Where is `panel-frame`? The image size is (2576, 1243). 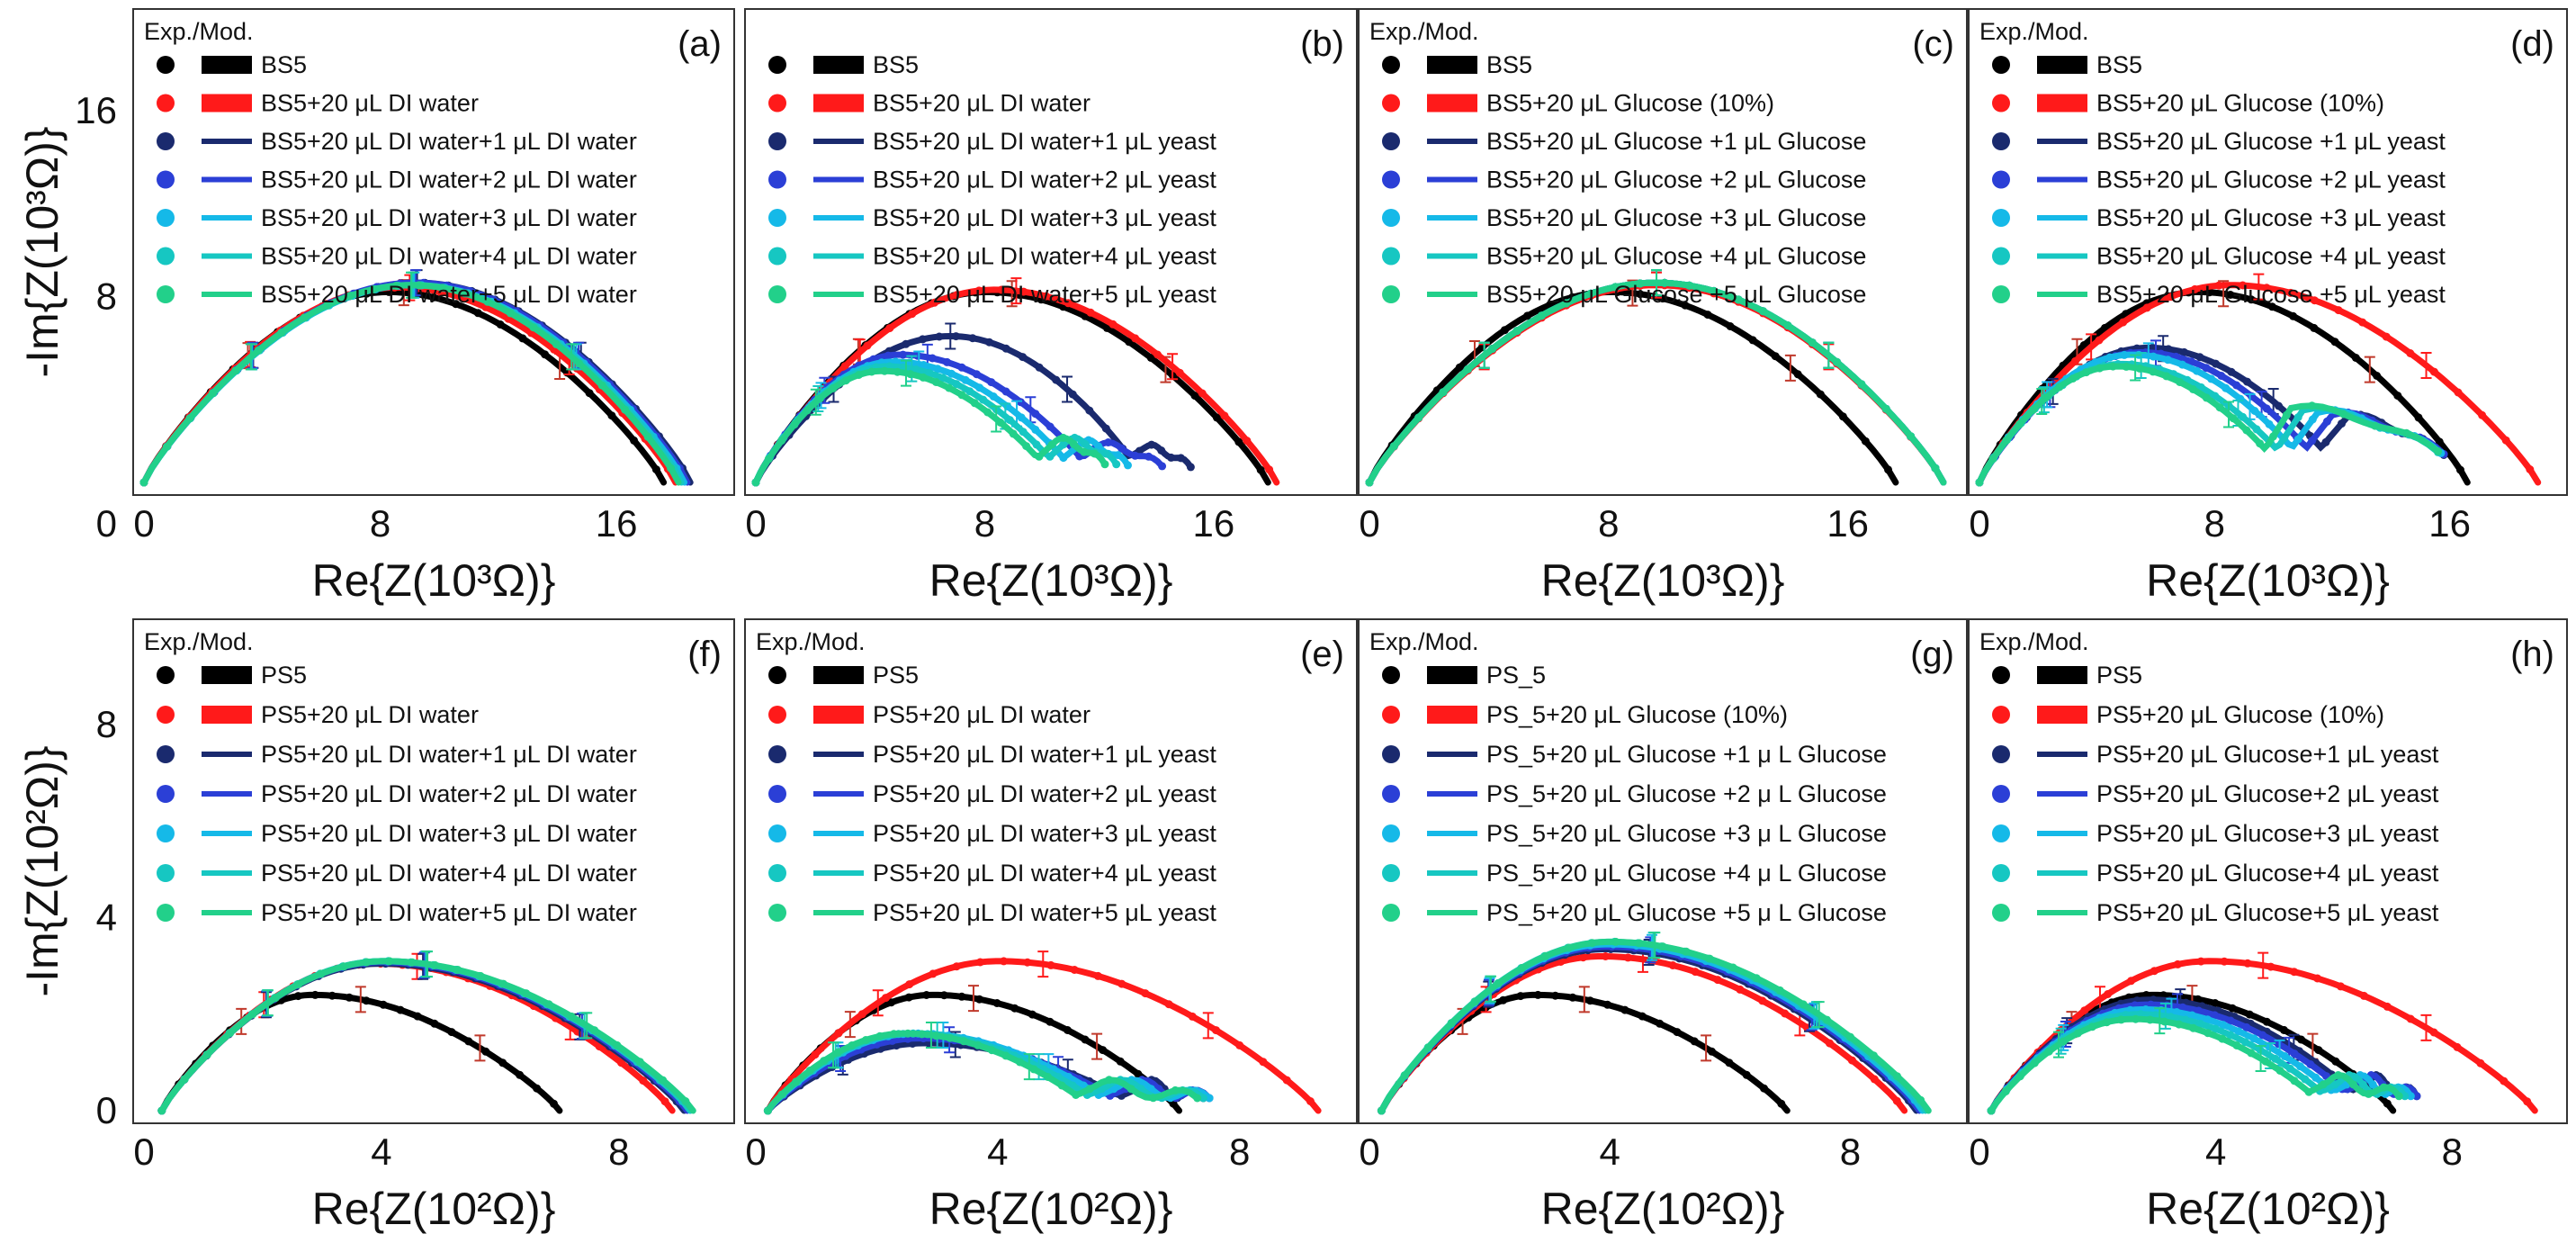 panel-frame is located at coordinates (434, 252).